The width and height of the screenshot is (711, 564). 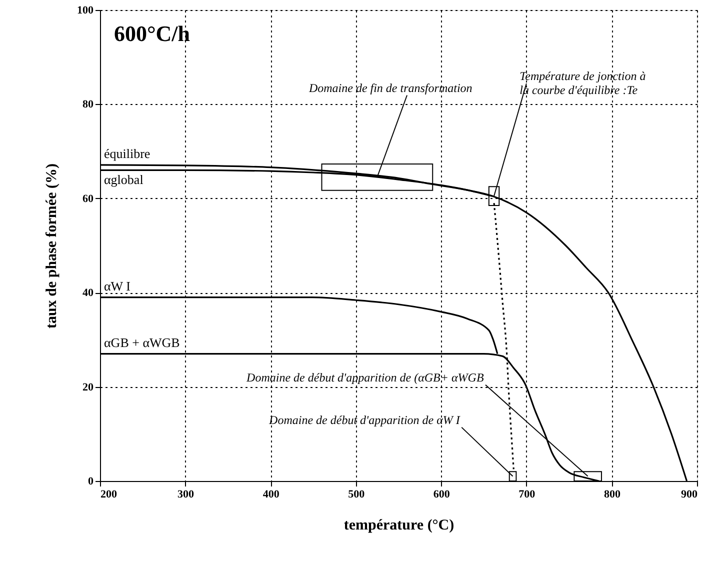 I want to click on series-label: équilibre, so click(x=127, y=153).